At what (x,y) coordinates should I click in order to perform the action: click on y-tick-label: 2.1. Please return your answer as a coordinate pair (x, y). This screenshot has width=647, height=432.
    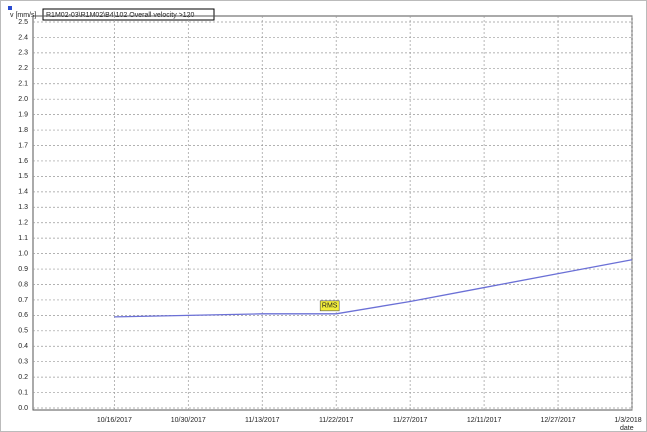
    Looking at the image, I should click on (23, 84).